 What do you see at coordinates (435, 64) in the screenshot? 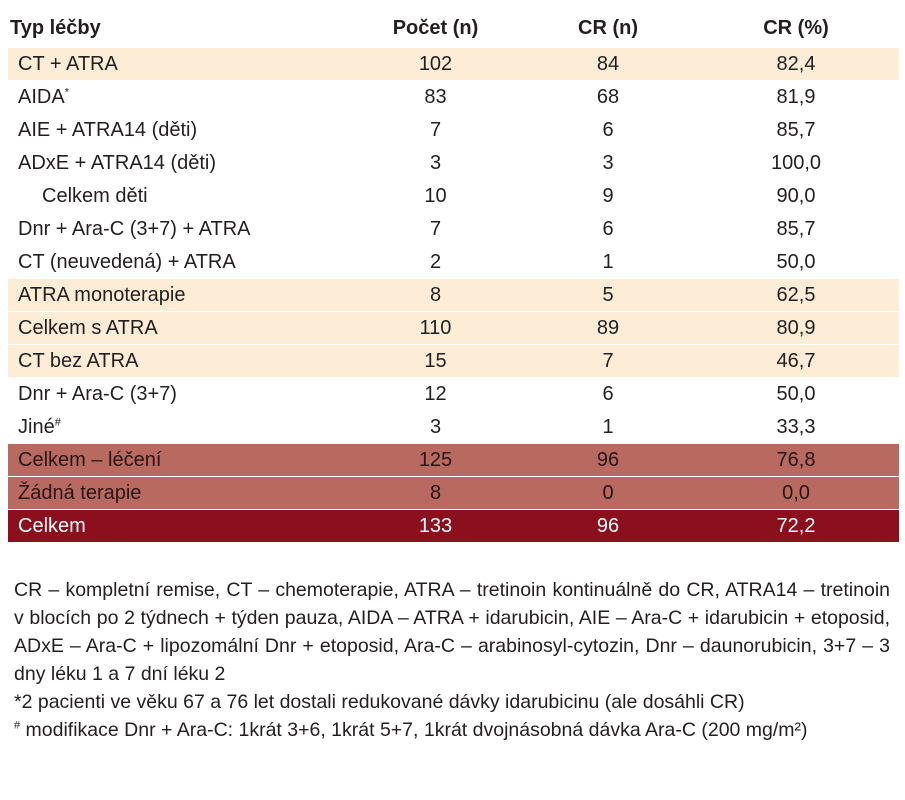
I see `cell-count: 102` at bounding box center [435, 64].